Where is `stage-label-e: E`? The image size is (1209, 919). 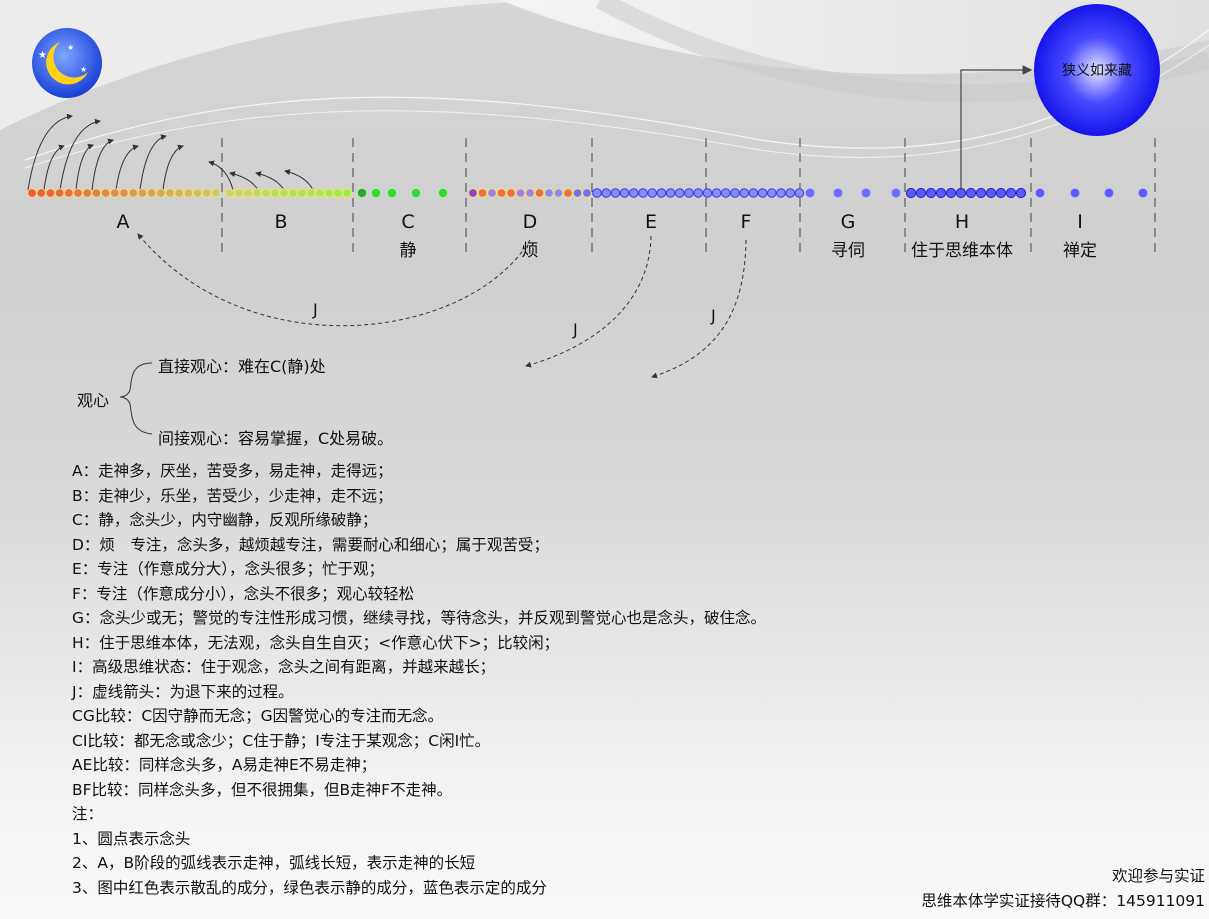 stage-label-e: E is located at coordinates (651, 222).